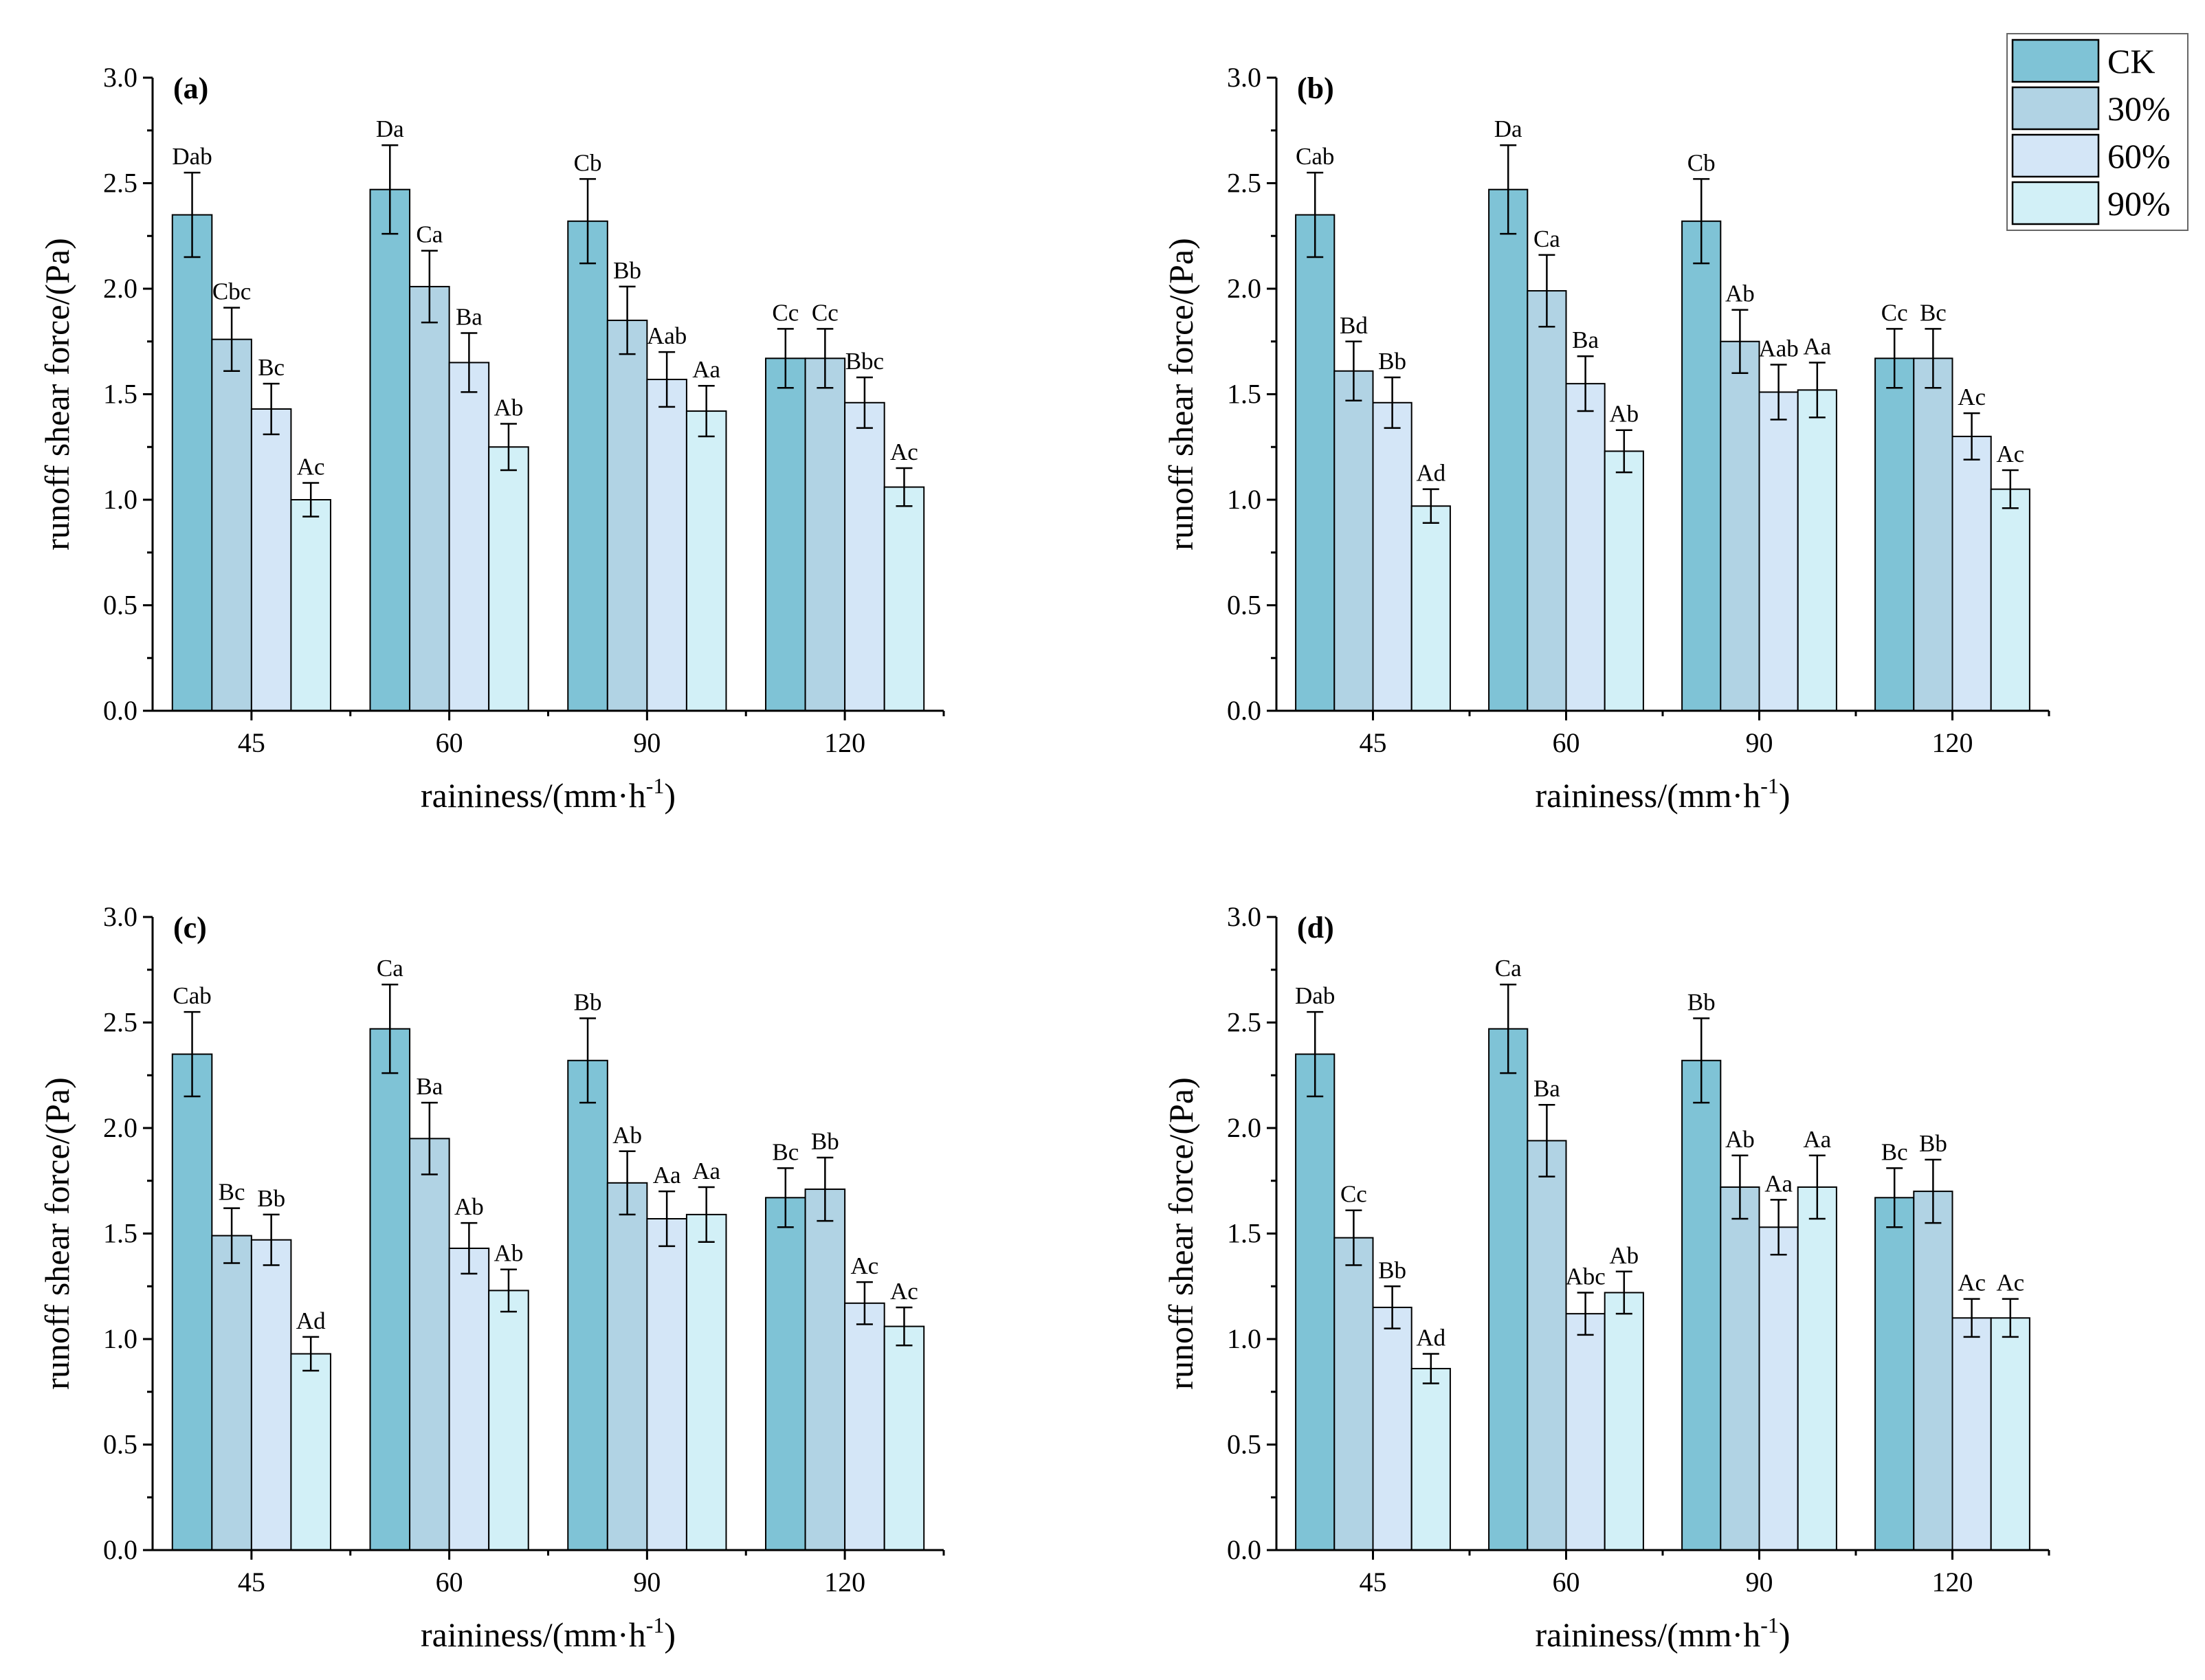 The height and width of the screenshot is (1680, 2205). Describe the element at coordinates (1624, 1255) in the screenshot. I see `significance-label: Ab` at that location.